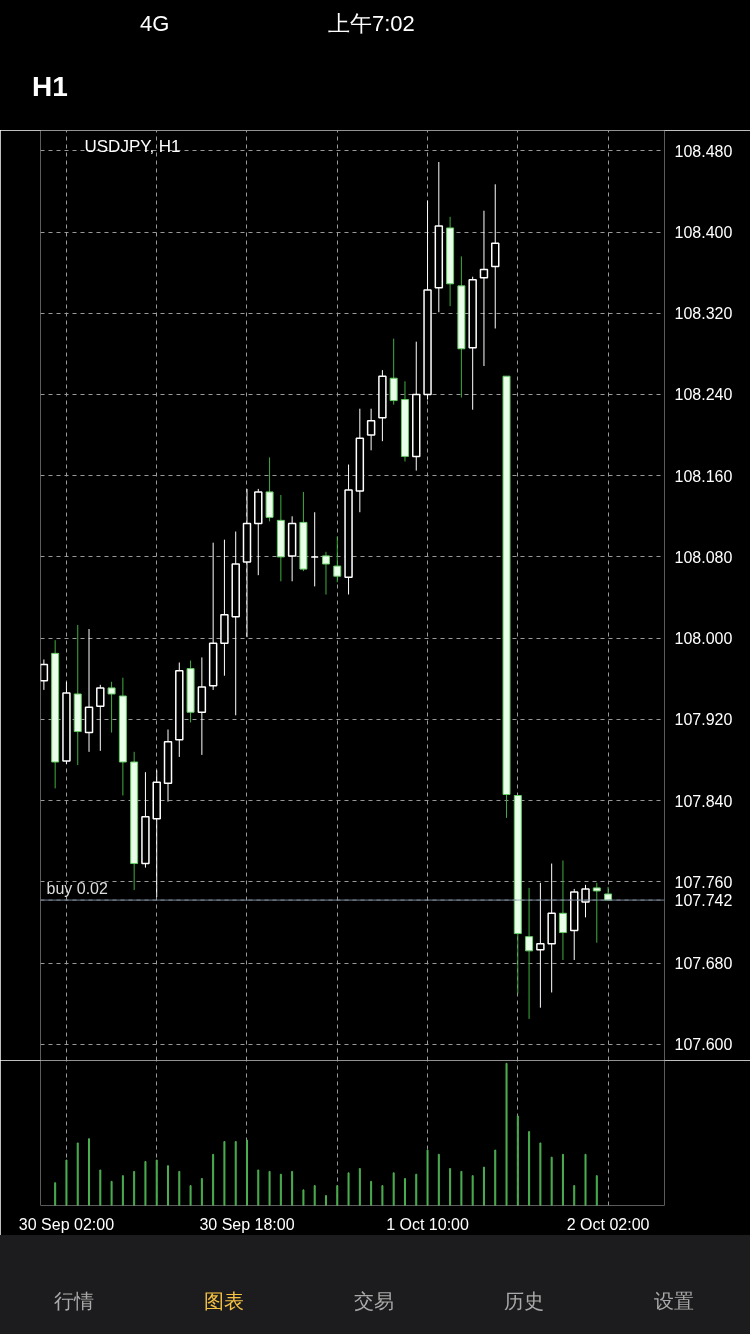 The height and width of the screenshot is (1334, 750). Describe the element at coordinates (371, 24) in the screenshot. I see `text: 上午7:02` at that location.